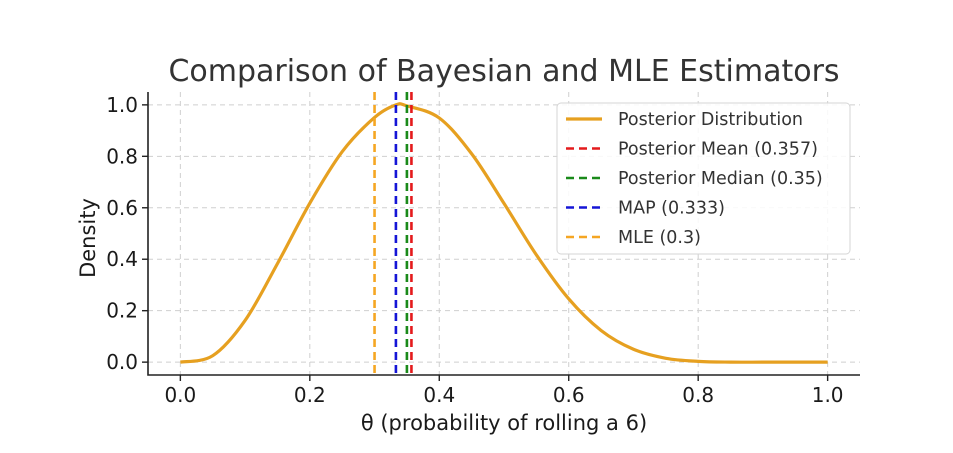  I want to click on legend-label: Posterior Mean (0.357), so click(718, 150).